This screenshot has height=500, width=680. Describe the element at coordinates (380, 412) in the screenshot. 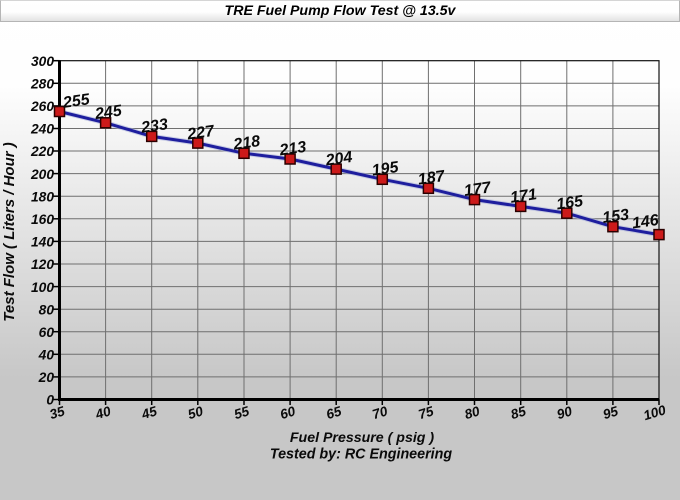

I see `svg-text: 70` at that location.